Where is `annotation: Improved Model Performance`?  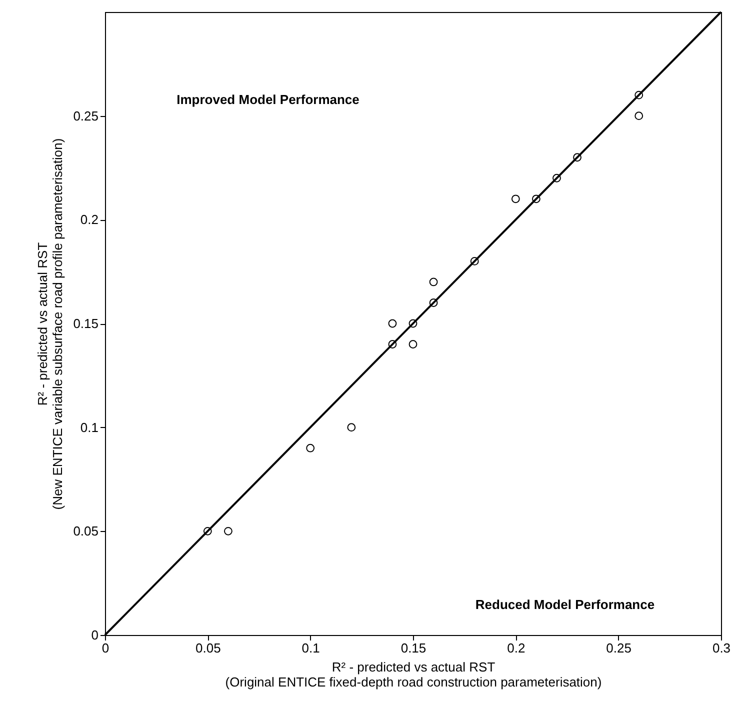 annotation: Improved Model Performance is located at coordinates (268, 99).